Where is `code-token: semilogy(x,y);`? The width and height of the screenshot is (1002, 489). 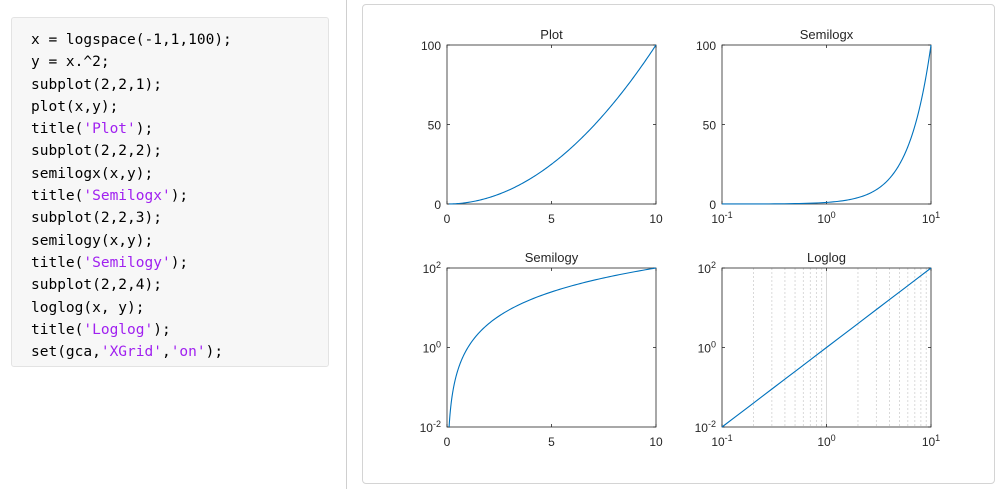
code-token: semilogy(x,y); is located at coordinates (92, 240).